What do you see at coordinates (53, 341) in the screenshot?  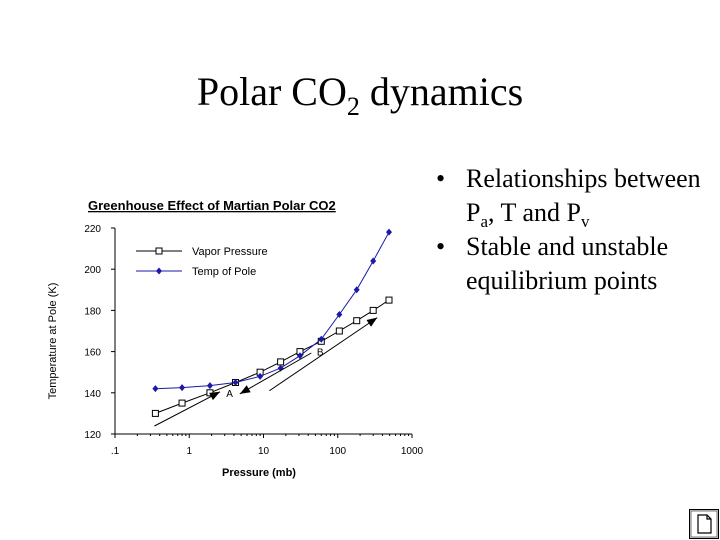 I see `y-axis-label: Temperature at Pole (K)` at bounding box center [53, 341].